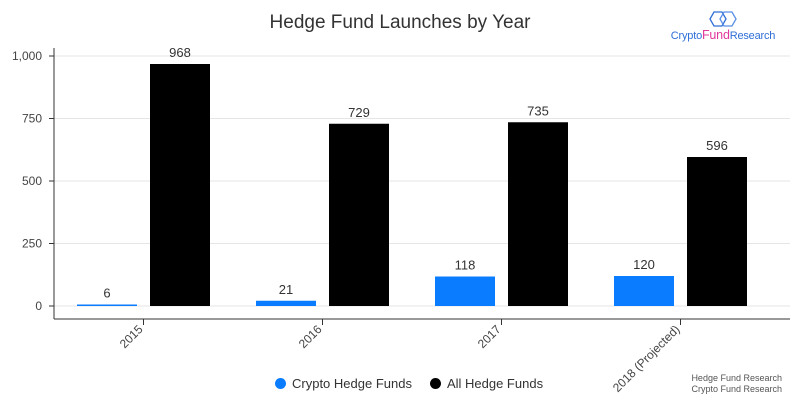 This screenshot has width=800, height=405. I want to click on data-label: 6, so click(106, 293).